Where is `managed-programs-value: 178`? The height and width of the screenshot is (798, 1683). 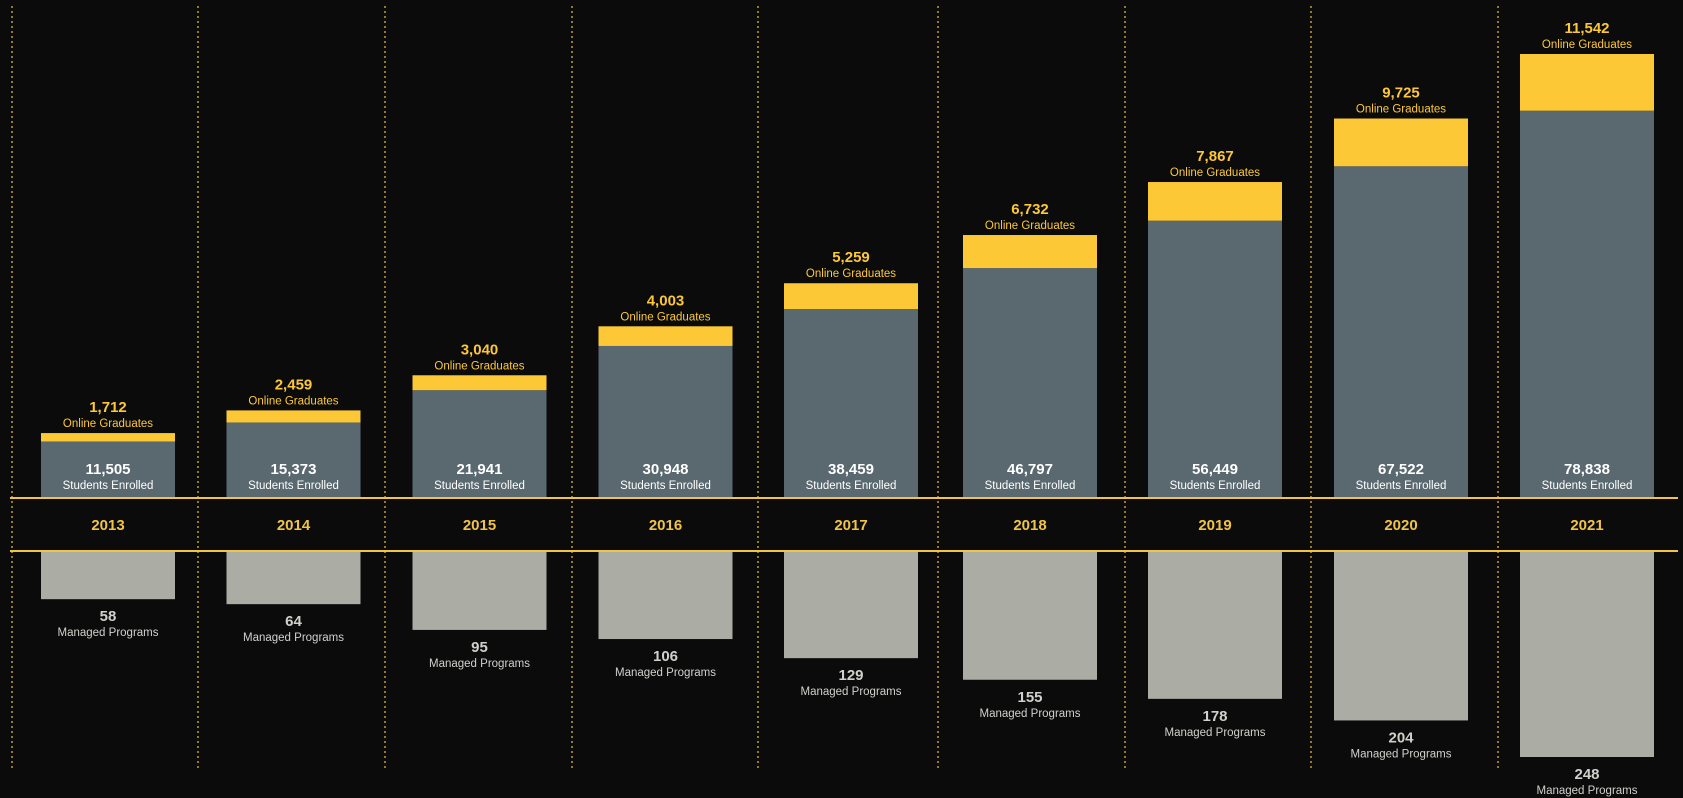
managed-programs-value: 178 is located at coordinates (1214, 716).